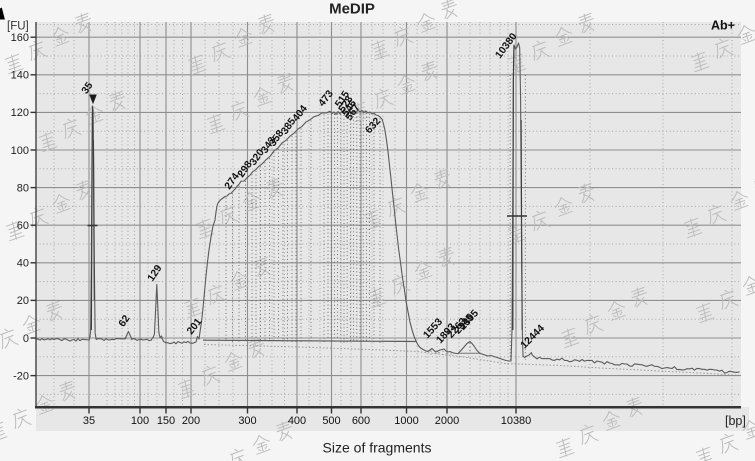 Image resolution: width=755 pixels, height=461 pixels. What do you see at coordinates (26, 339) in the screenshot?
I see `svg-text: 0` at bounding box center [26, 339].